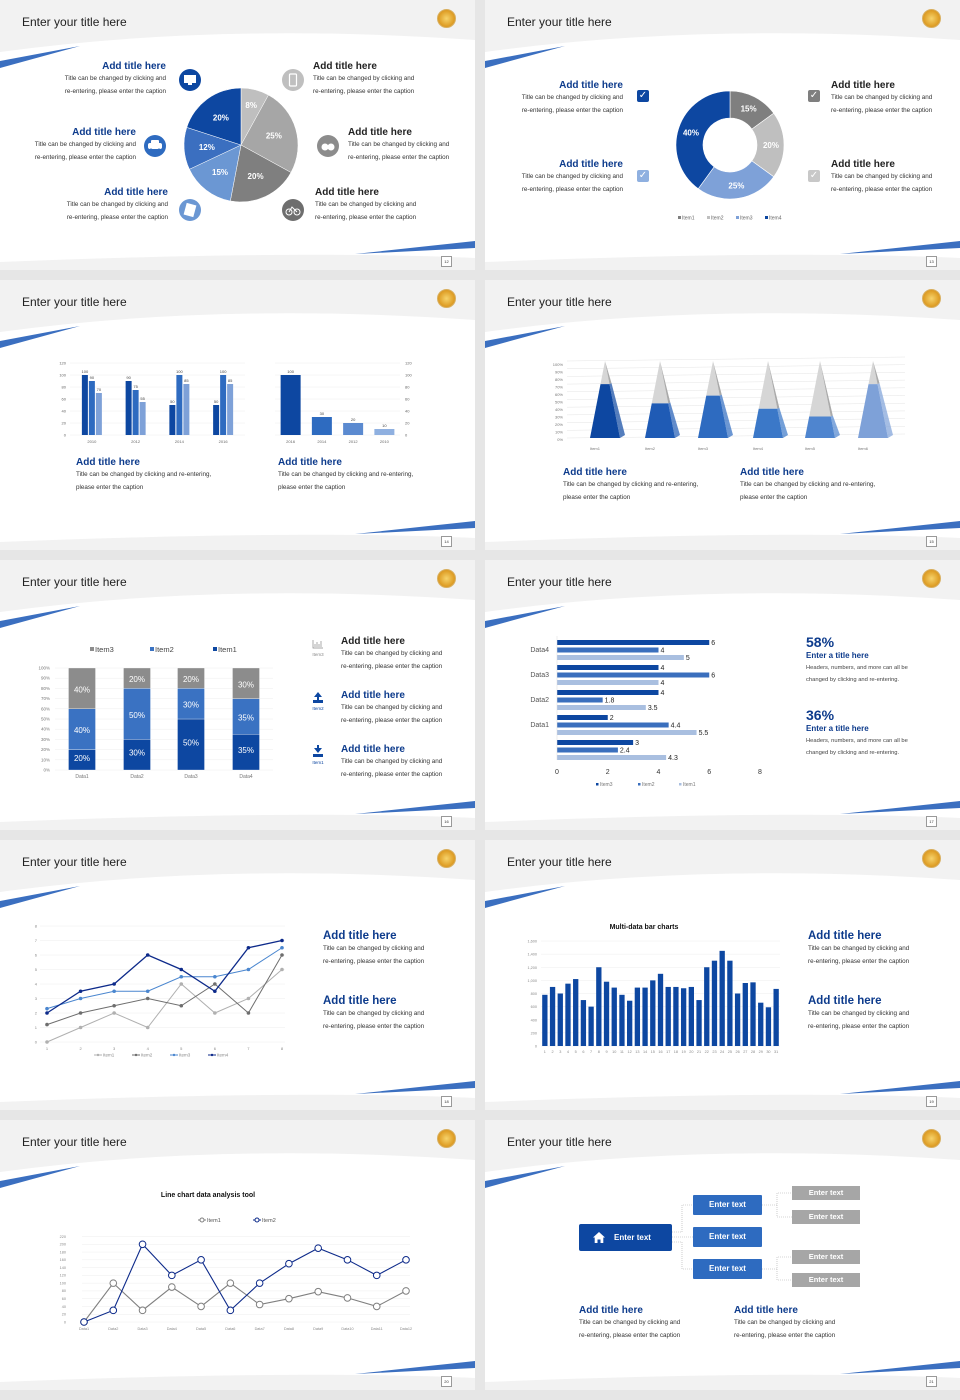  Describe the element at coordinates (82, 730) in the screenshot. I see `segment-data-label: 40%` at that location.